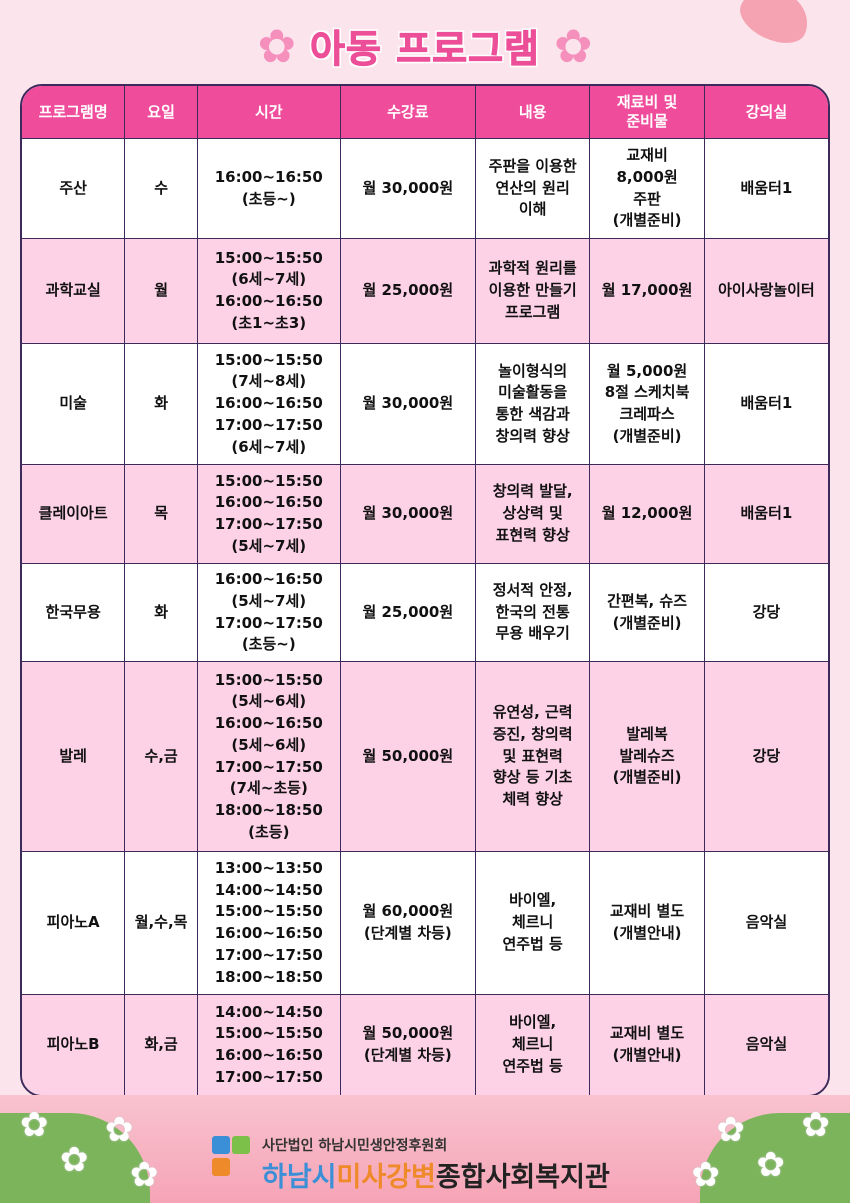 The height and width of the screenshot is (1203, 850). Describe the element at coordinates (647, 757) in the screenshot. I see `table-cell: 발레복 발레슈즈 (개별준비)` at that location.